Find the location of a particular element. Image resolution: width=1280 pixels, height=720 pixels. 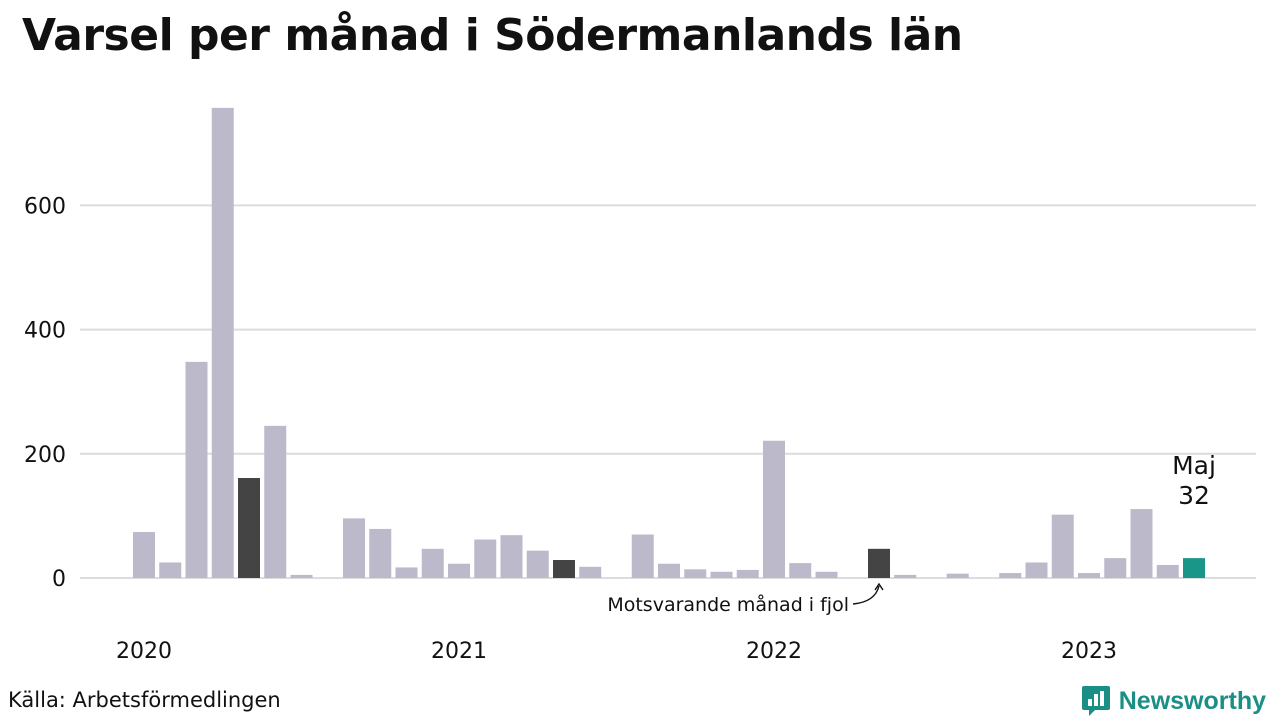

annotation-arrowhead is located at coordinates (879, 586).